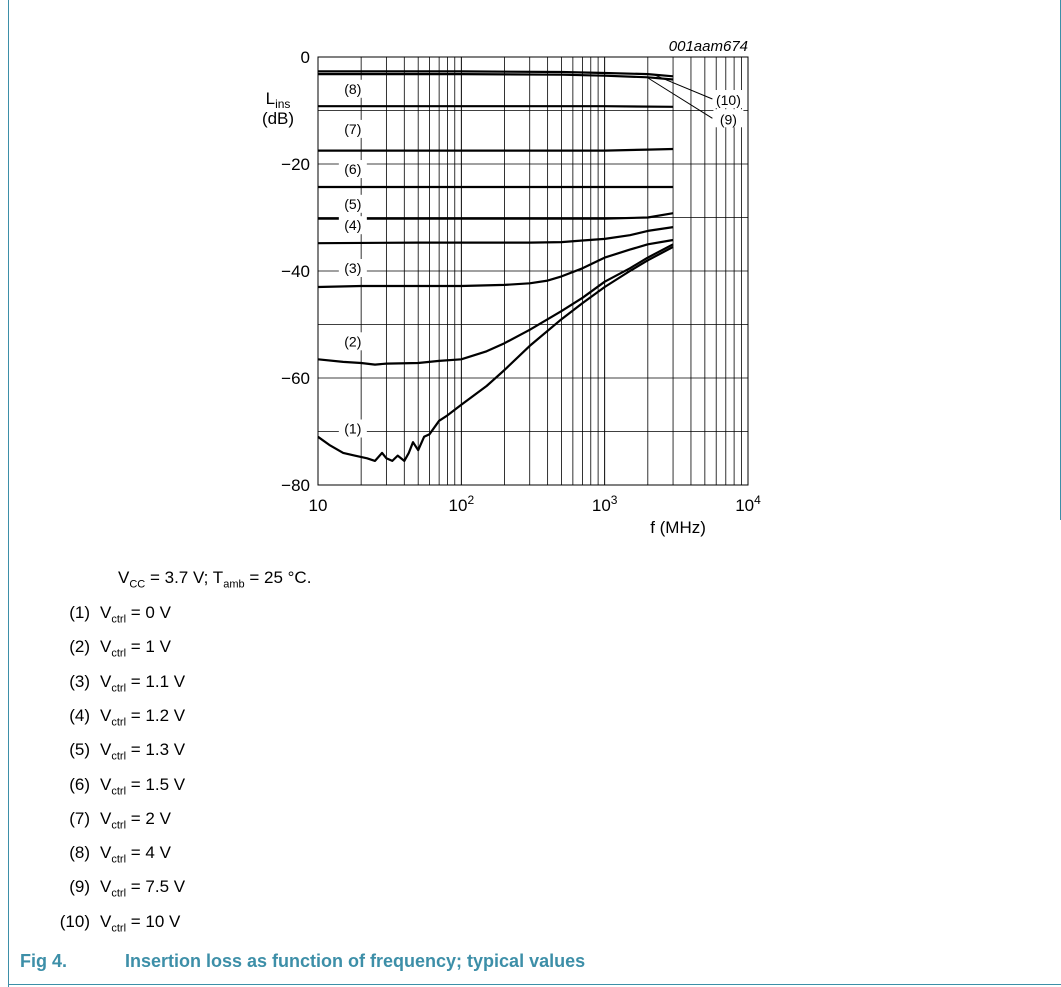 This screenshot has height=987, width=1061. Describe the element at coordinates (295, 378) in the screenshot. I see `y-tick-label: −60` at that location.